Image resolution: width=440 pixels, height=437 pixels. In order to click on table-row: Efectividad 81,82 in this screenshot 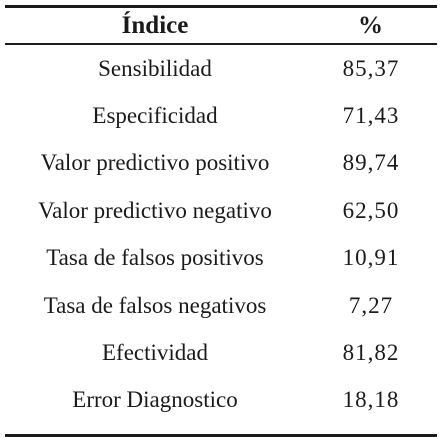, I will do `click(221, 352)`.